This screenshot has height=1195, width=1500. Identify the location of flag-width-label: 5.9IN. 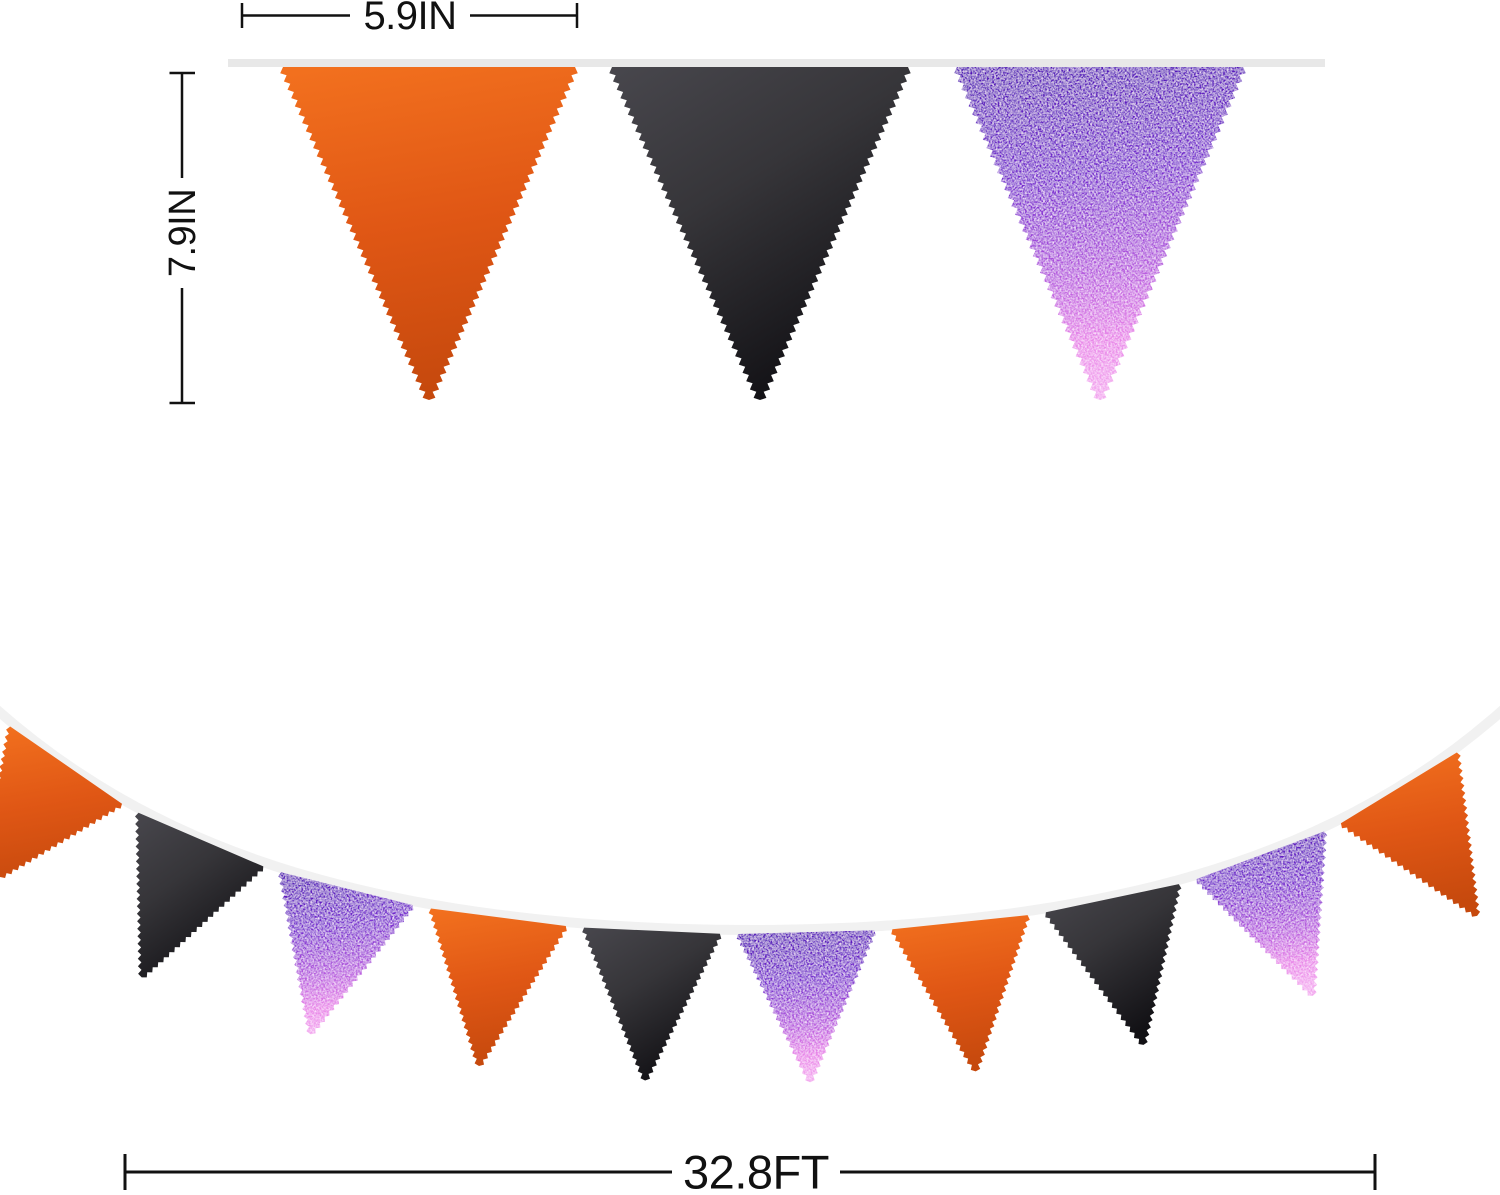
(409, 19).